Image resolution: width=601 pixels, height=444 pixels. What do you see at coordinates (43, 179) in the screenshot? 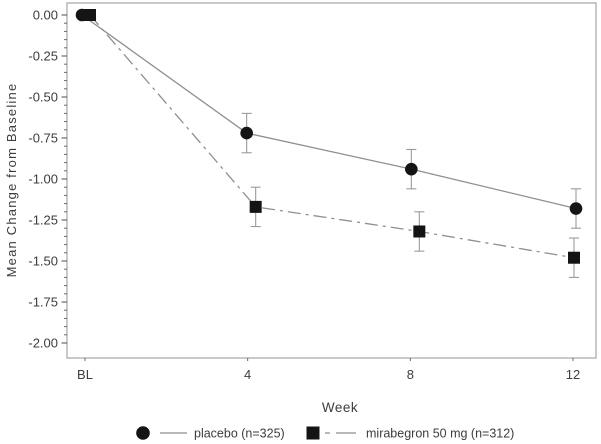
I see `y-tick-label: -1.00` at bounding box center [43, 179].